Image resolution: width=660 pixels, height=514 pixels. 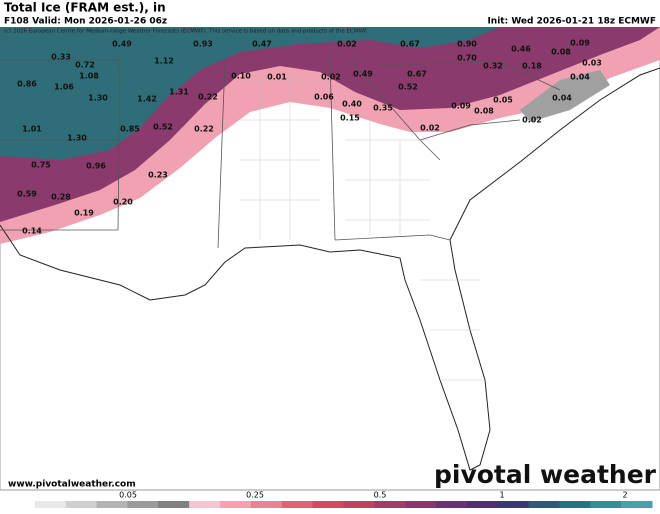 What do you see at coordinates (27, 84) in the screenshot?
I see `point-label: 0.86` at bounding box center [27, 84].